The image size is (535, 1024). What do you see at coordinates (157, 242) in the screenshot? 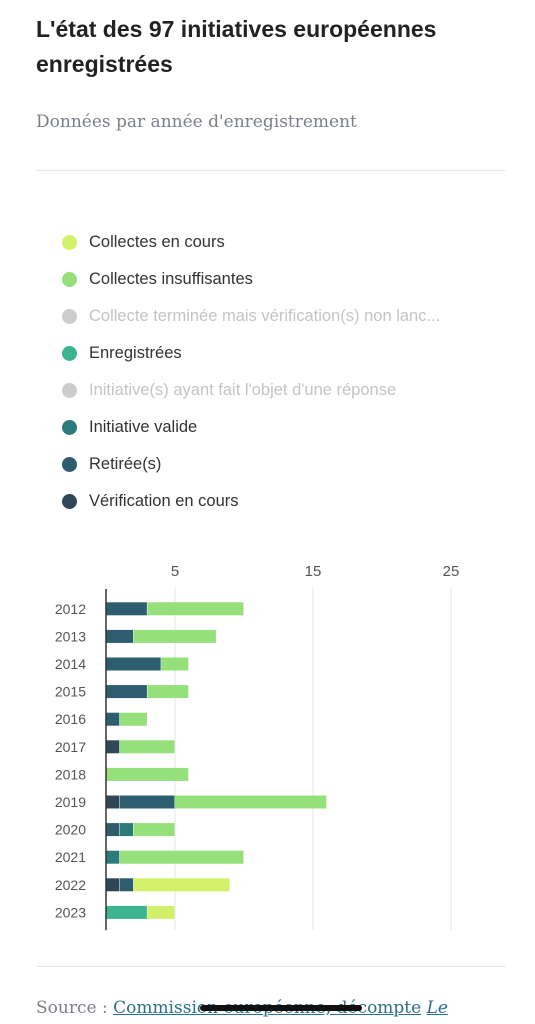
I see `legend-label: Collectes en cours` at bounding box center [157, 242].